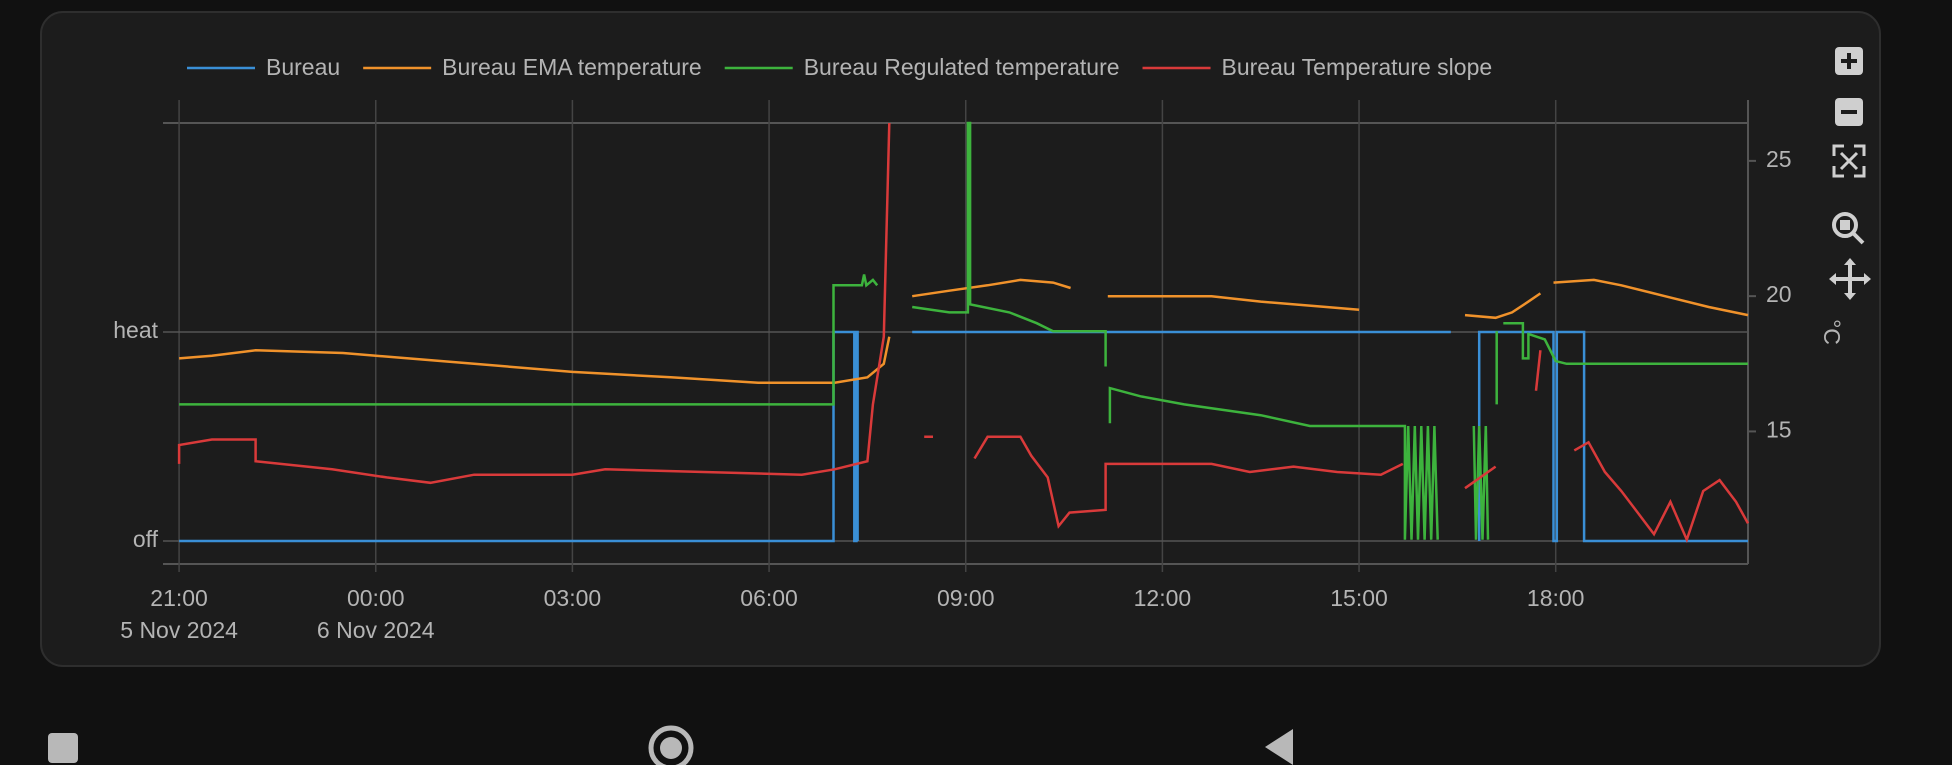 The image size is (1952, 765). Describe the element at coordinates (263, 67) in the screenshot. I see `legend-item: Bureau` at that location.